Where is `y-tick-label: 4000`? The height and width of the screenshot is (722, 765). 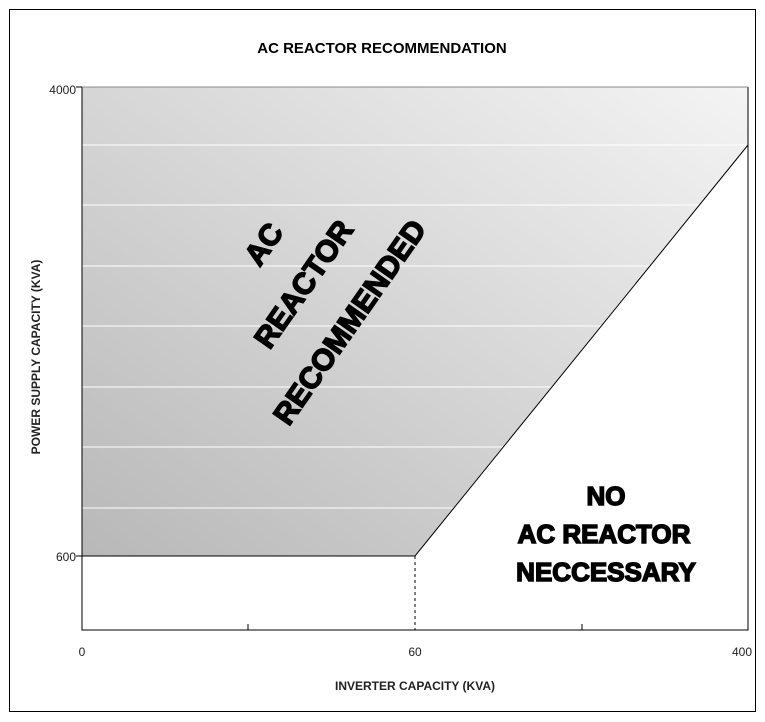
y-tick-label: 4000 is located at coordinates (62, 90).